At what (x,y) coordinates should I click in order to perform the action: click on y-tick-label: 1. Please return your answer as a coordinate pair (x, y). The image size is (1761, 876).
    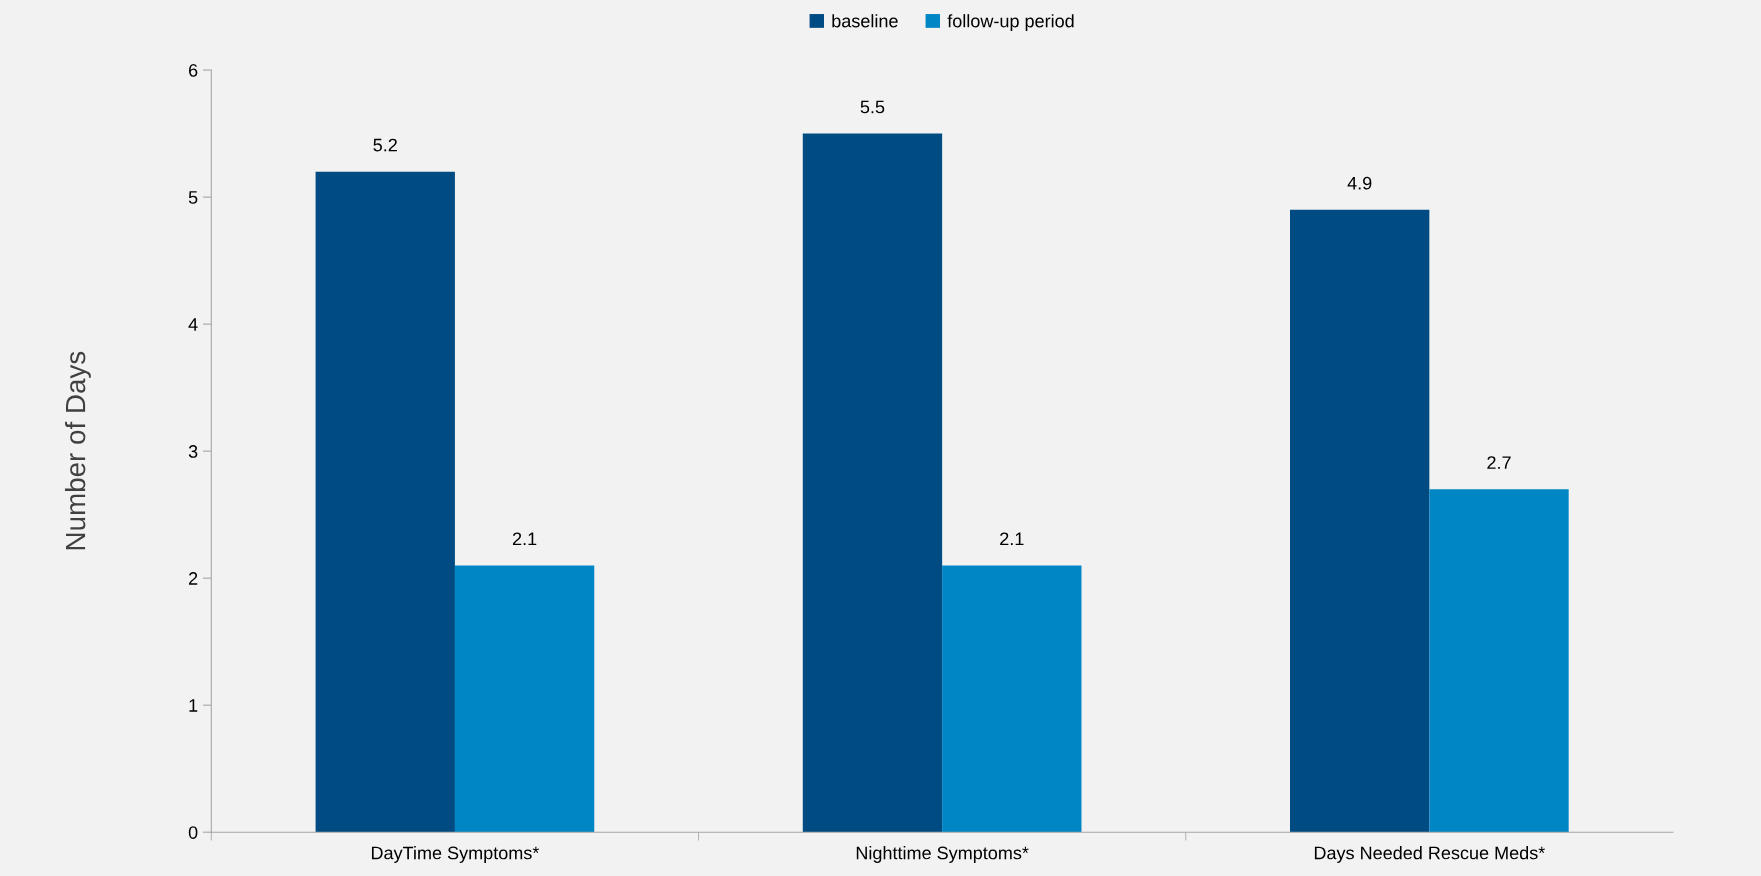
    Looking at the image, I should click on (193, 705).